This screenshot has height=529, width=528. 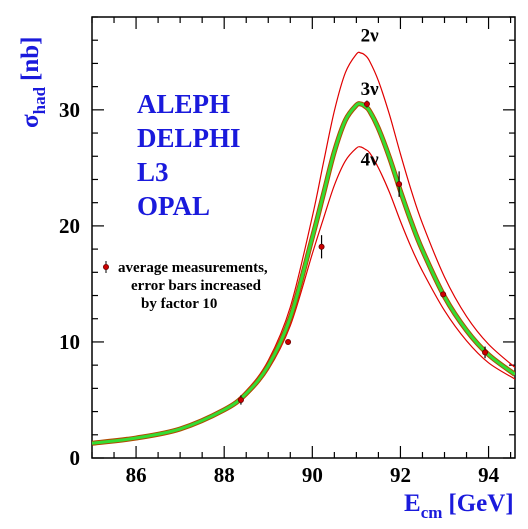 I want to click on curve-label-4nu: 4ν, so click(x=370, y=160).